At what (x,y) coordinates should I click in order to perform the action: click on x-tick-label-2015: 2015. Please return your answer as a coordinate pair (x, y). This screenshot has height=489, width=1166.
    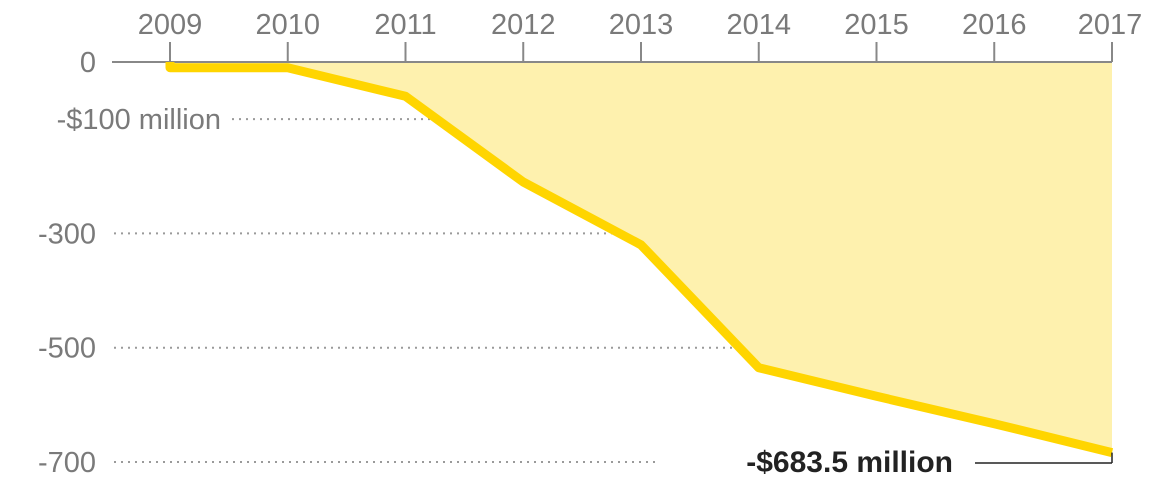
    Looking at the image, I should click on (876, 25).